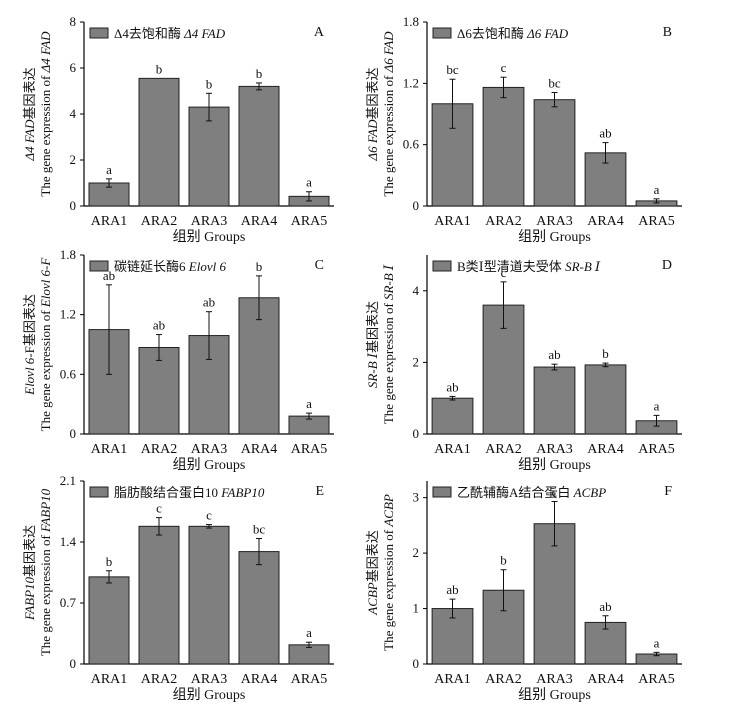 The width and height of the screenshot is (743, 722). I want to click on y-axis-label-gene: ACBP, so click(388, 511).